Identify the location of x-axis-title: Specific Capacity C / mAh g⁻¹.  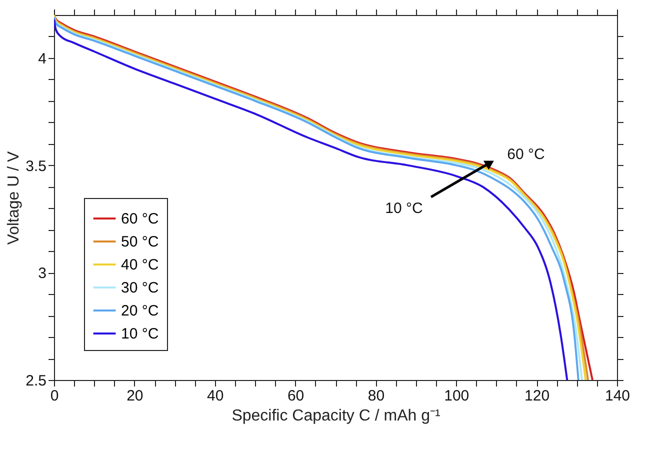
(336, 416).